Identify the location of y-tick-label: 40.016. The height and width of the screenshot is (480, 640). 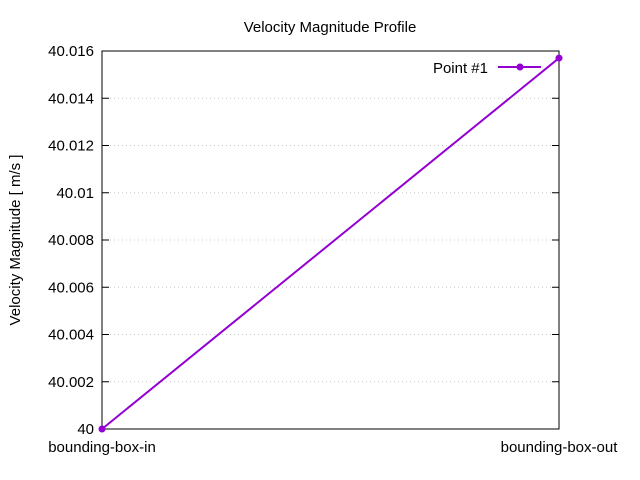
(71, 51).